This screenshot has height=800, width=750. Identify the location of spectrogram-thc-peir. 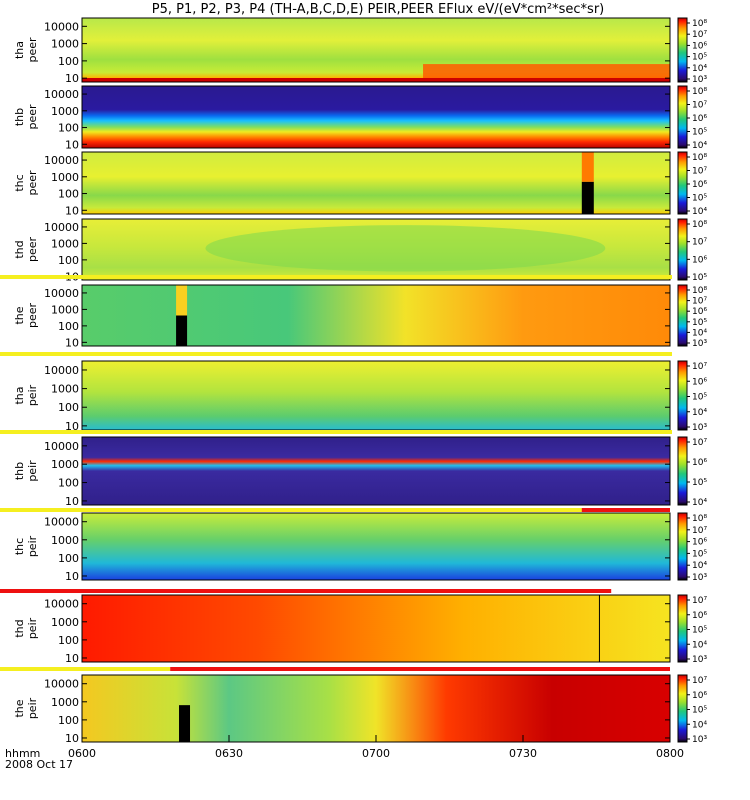
(376, 546).